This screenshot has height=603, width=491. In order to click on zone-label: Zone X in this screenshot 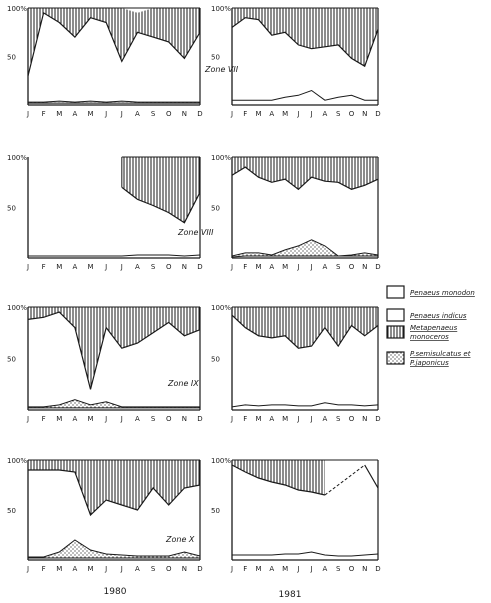, I will do `click(180, 539)`.